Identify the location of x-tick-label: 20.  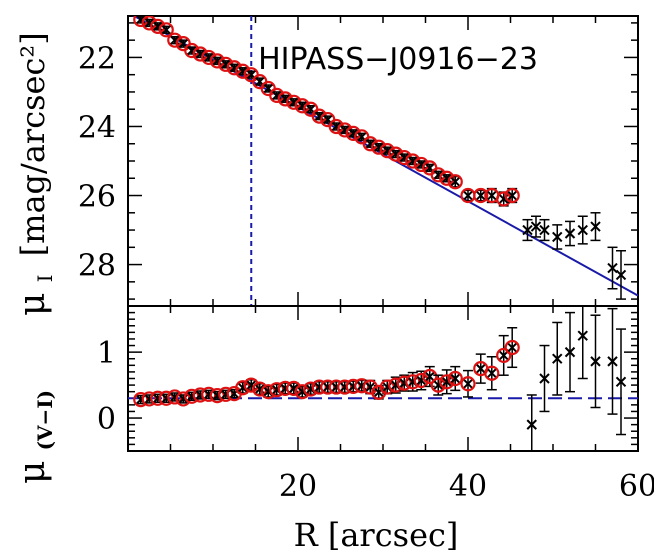
(298, 486).